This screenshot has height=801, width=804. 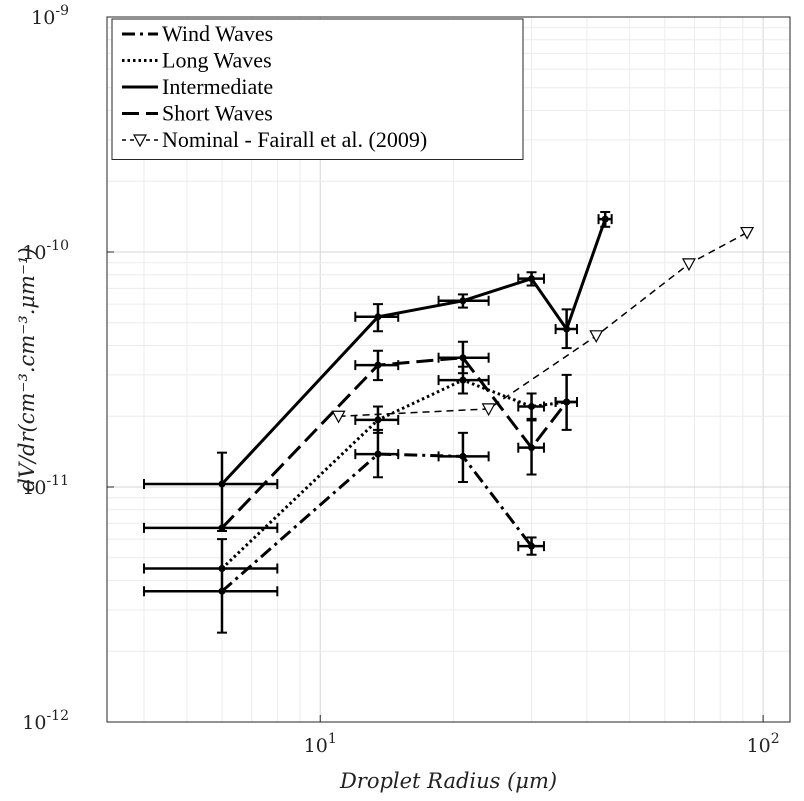 I want to click on legend-label: Wind Waves, so click(x=217, y=33).